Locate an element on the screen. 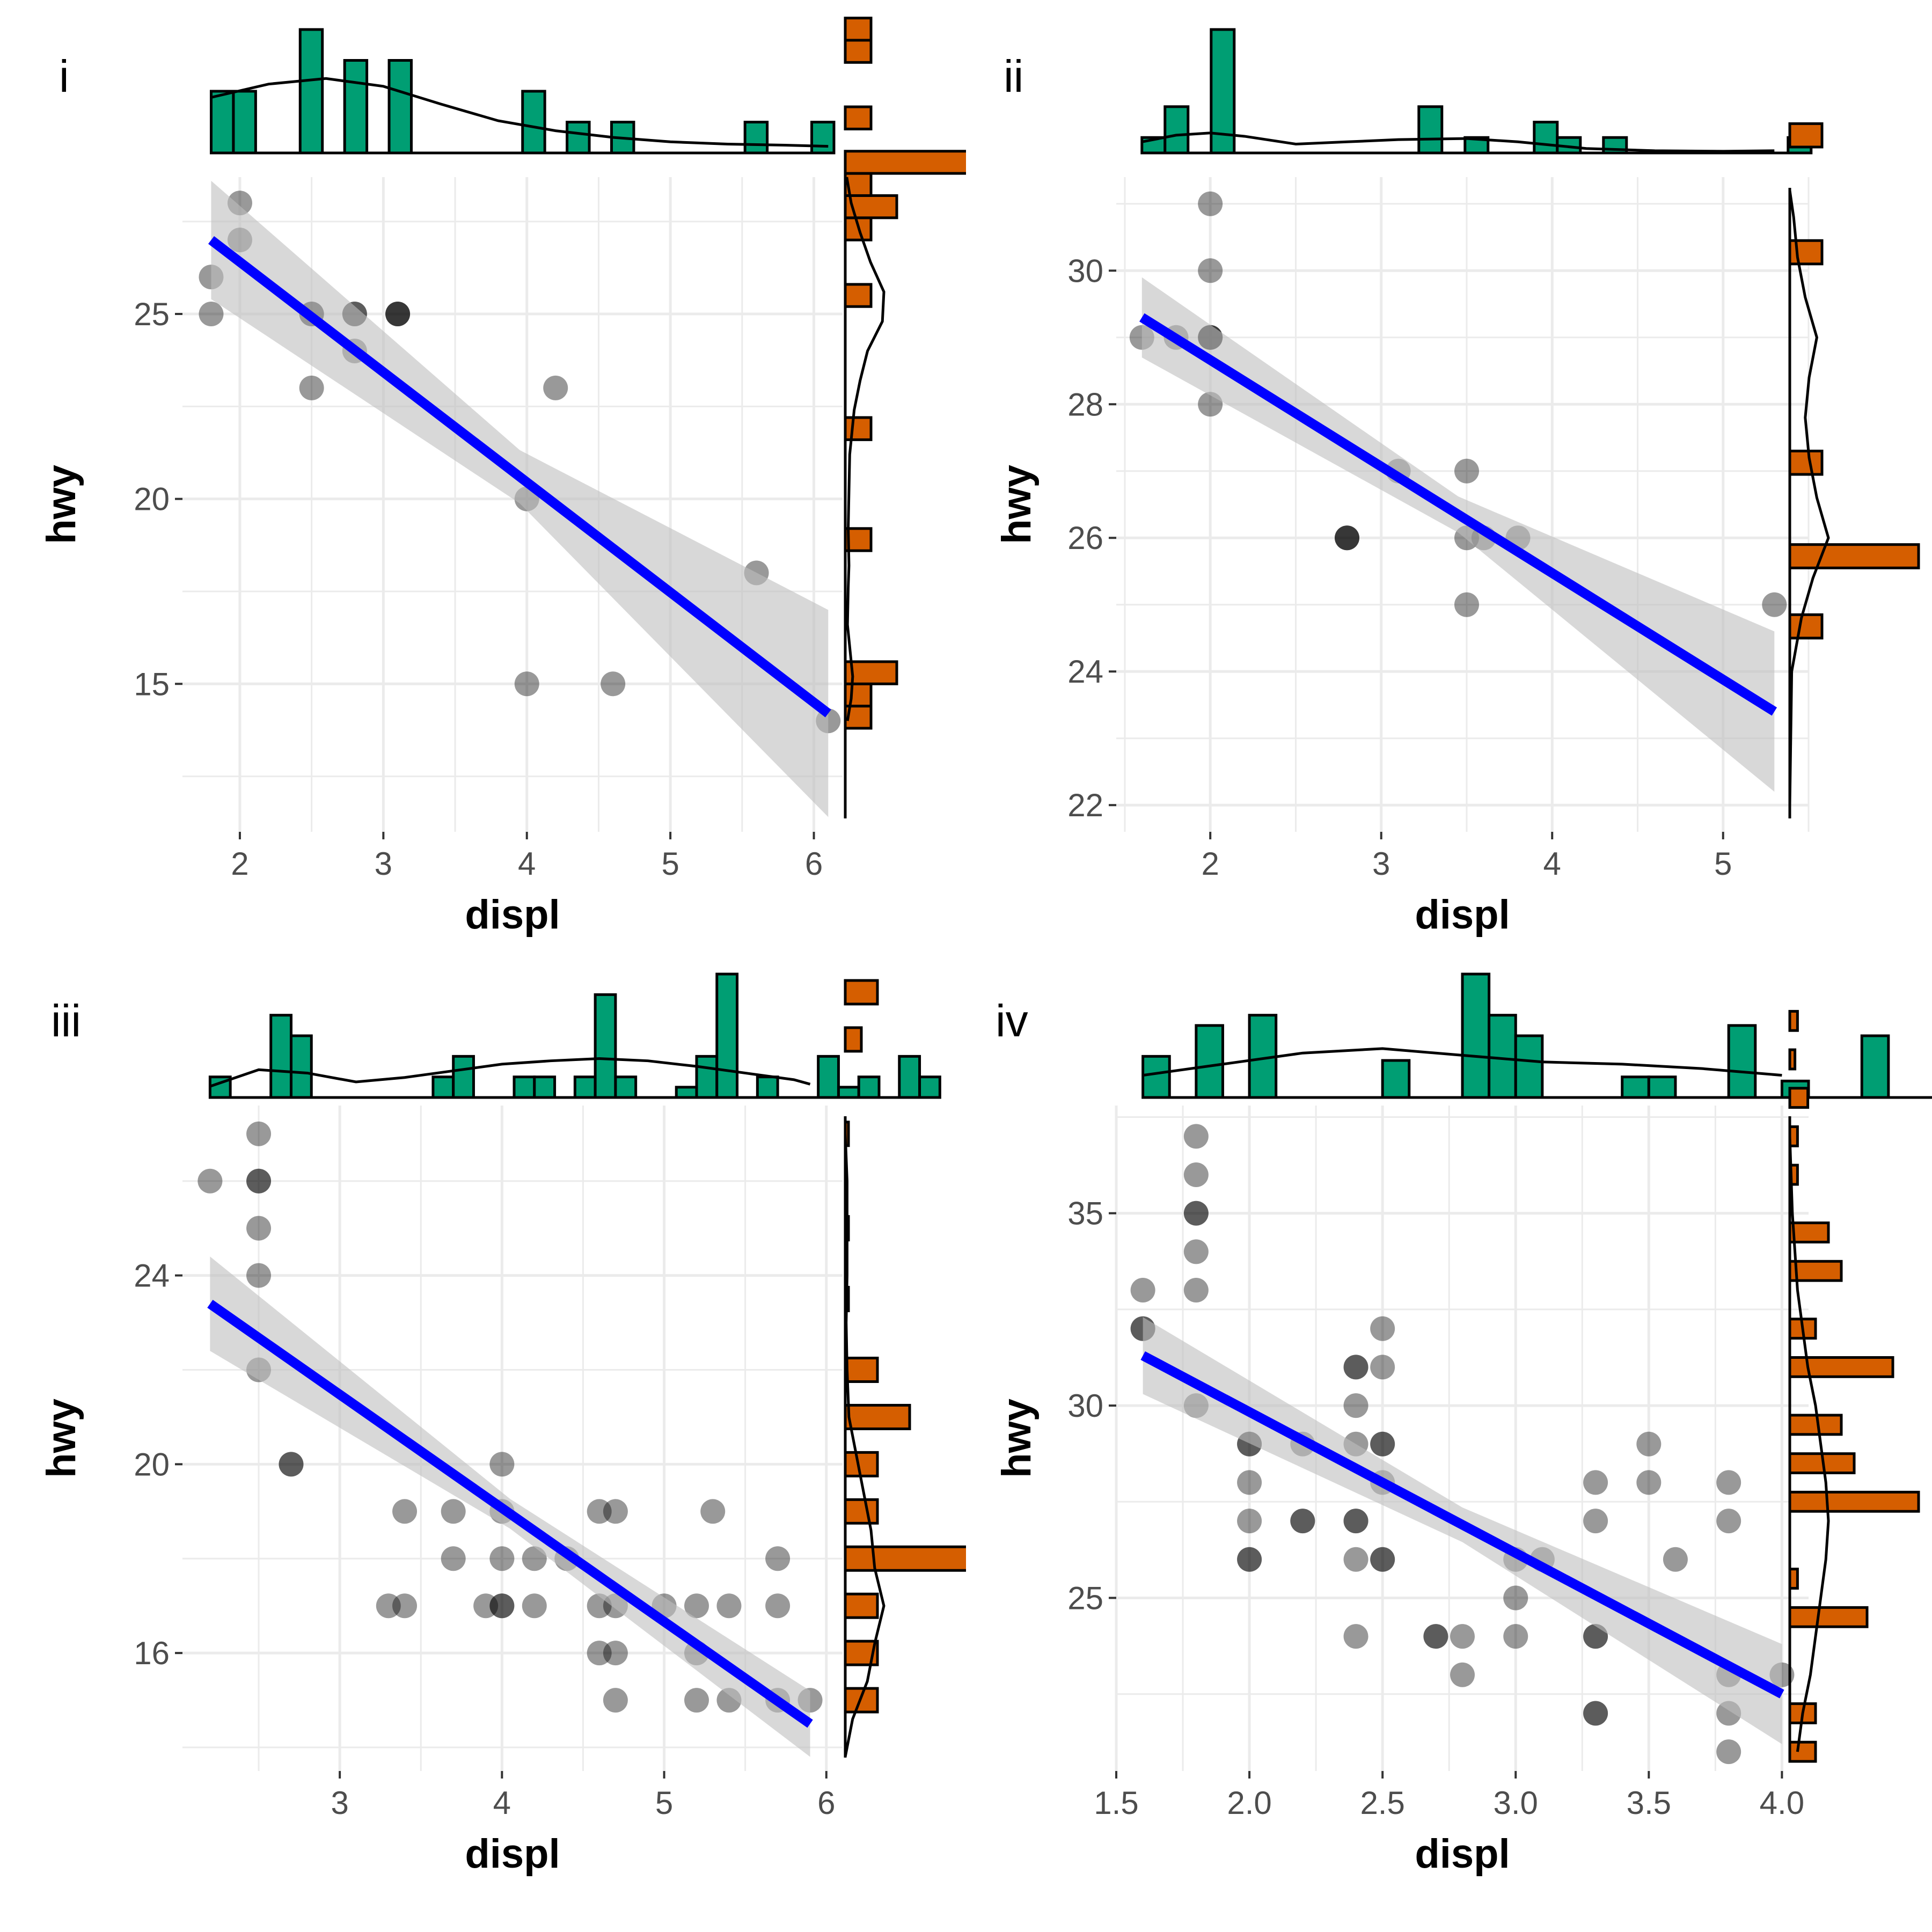 Image resolution: width=1932 pixels, height=1932 pixels. axes: 2 3 4 5 22 24 26 28 30 displ hwy is located at coordinates (1363, 595).